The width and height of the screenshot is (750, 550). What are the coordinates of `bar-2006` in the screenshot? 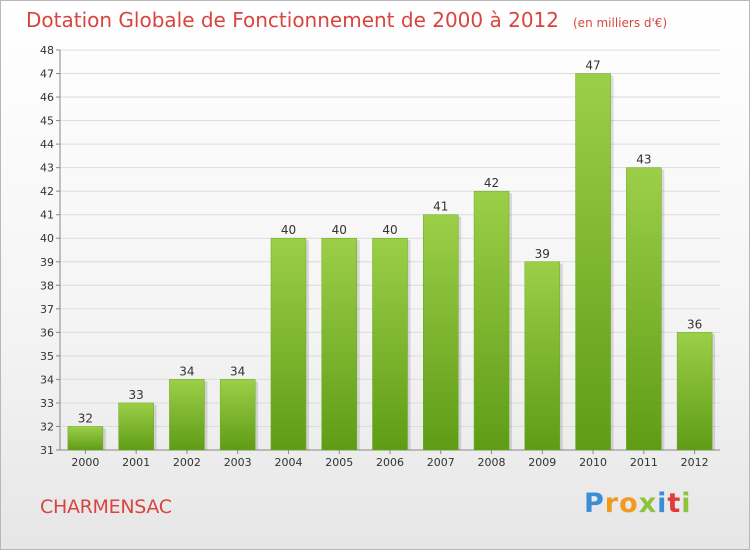 It's located at (390, 344).